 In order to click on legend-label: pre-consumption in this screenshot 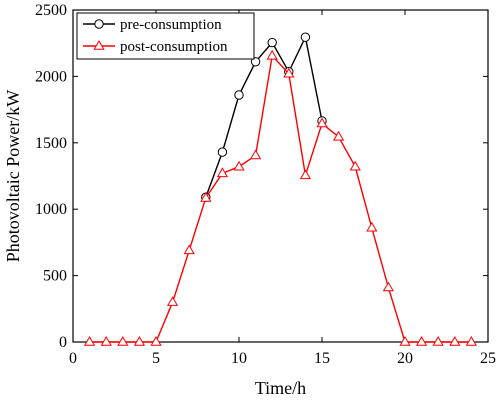, I will do `click(171, 25)`.